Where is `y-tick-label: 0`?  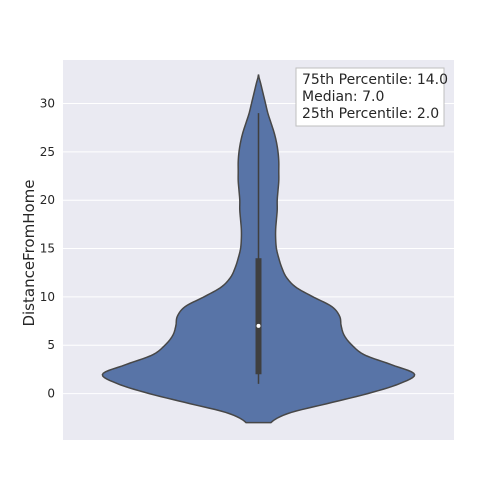
y-tick-label: 0 is located at coordinates (51, 394).